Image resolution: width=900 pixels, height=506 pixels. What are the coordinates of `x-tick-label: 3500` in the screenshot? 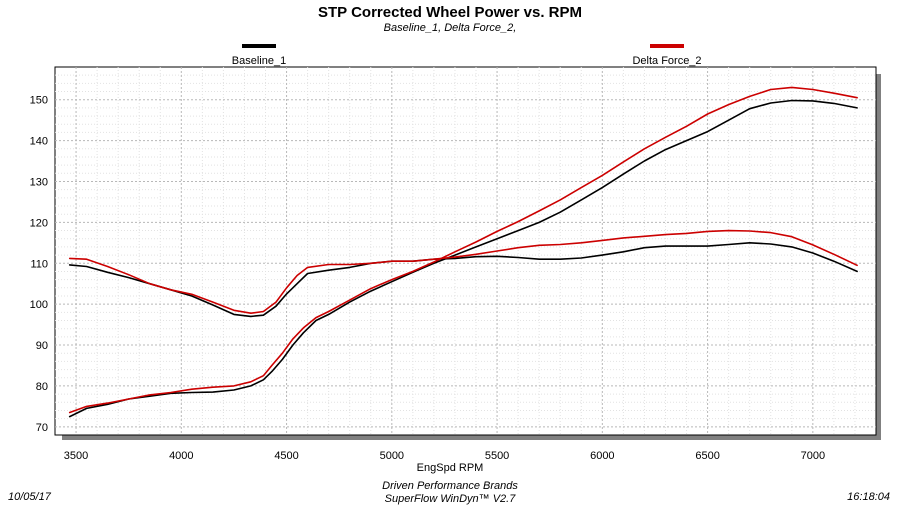 It's located at (76, 456).